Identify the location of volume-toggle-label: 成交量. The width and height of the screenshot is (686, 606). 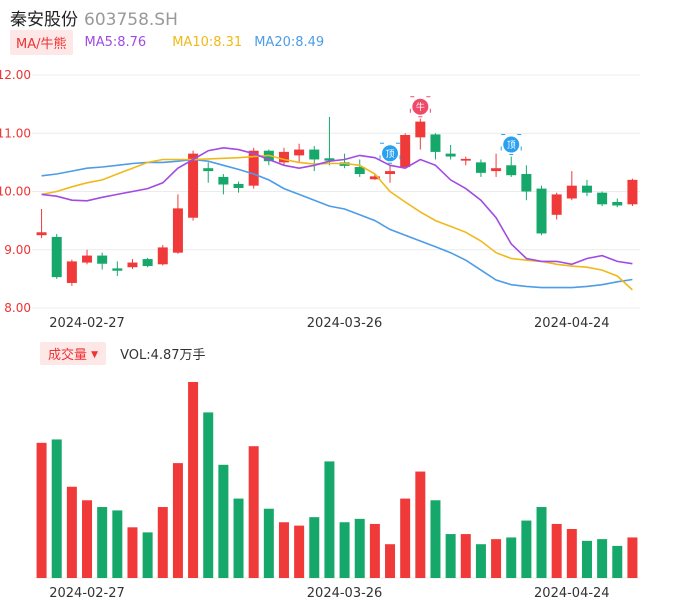
(68, 355).